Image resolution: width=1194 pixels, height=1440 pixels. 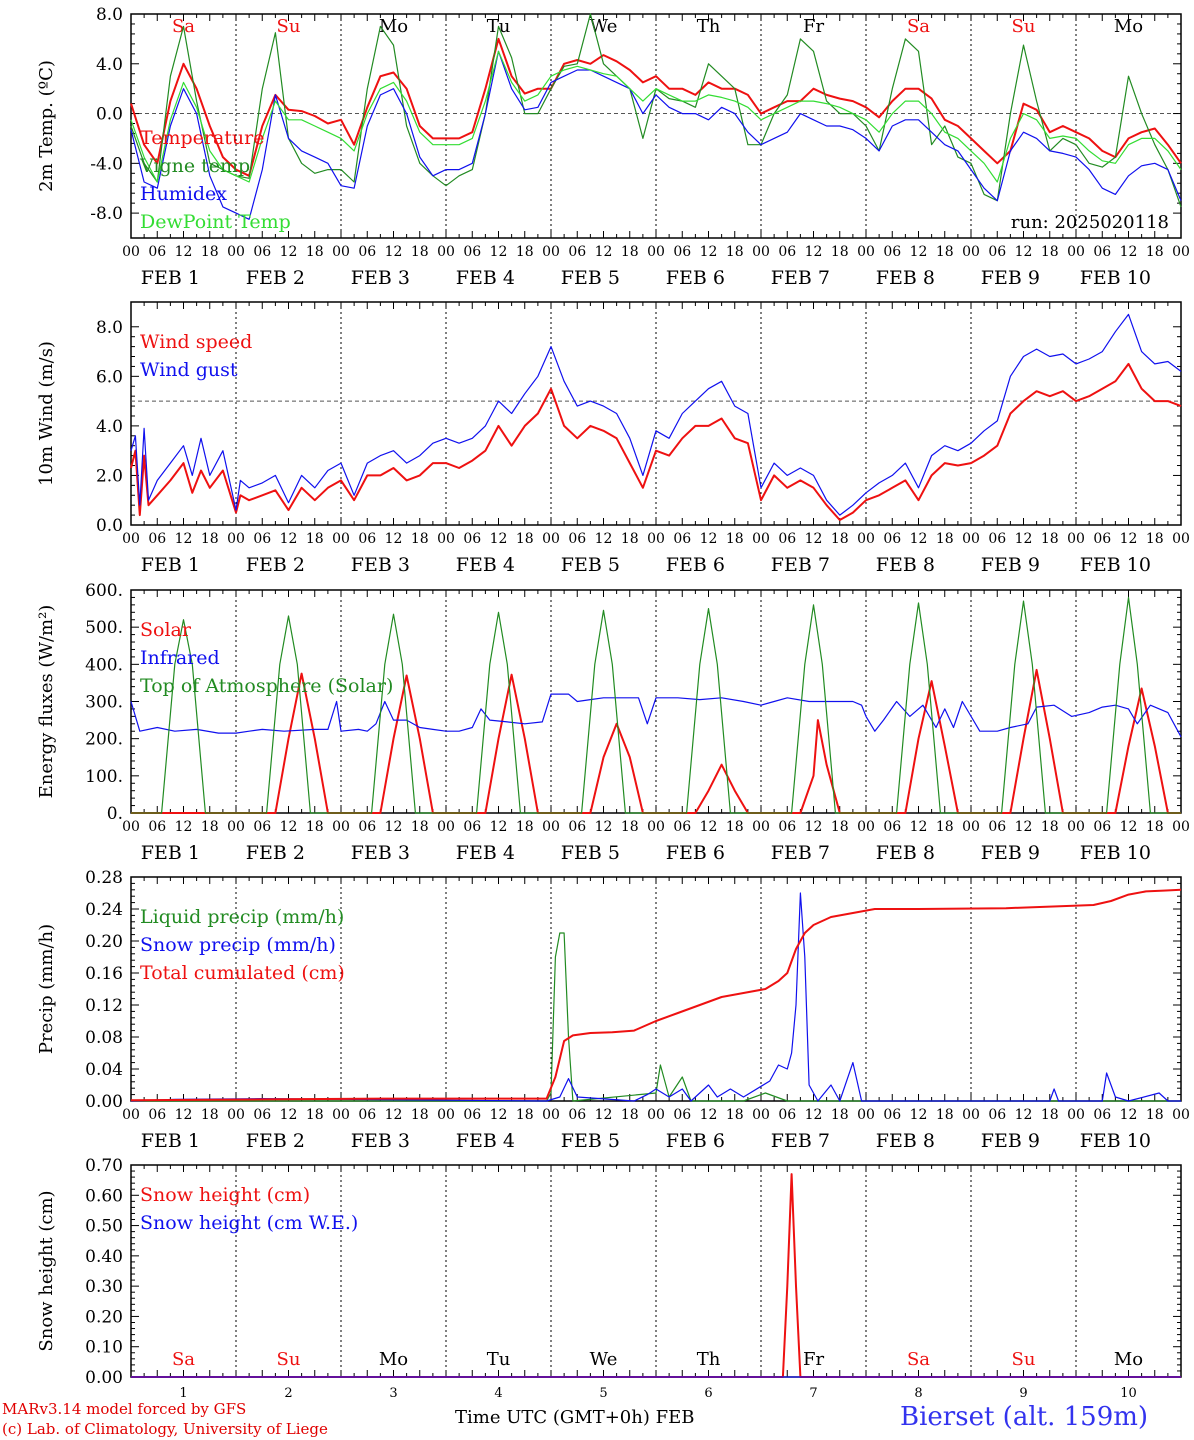 I want to click on legend-entry: Temperature, so click(x=202, y=138).